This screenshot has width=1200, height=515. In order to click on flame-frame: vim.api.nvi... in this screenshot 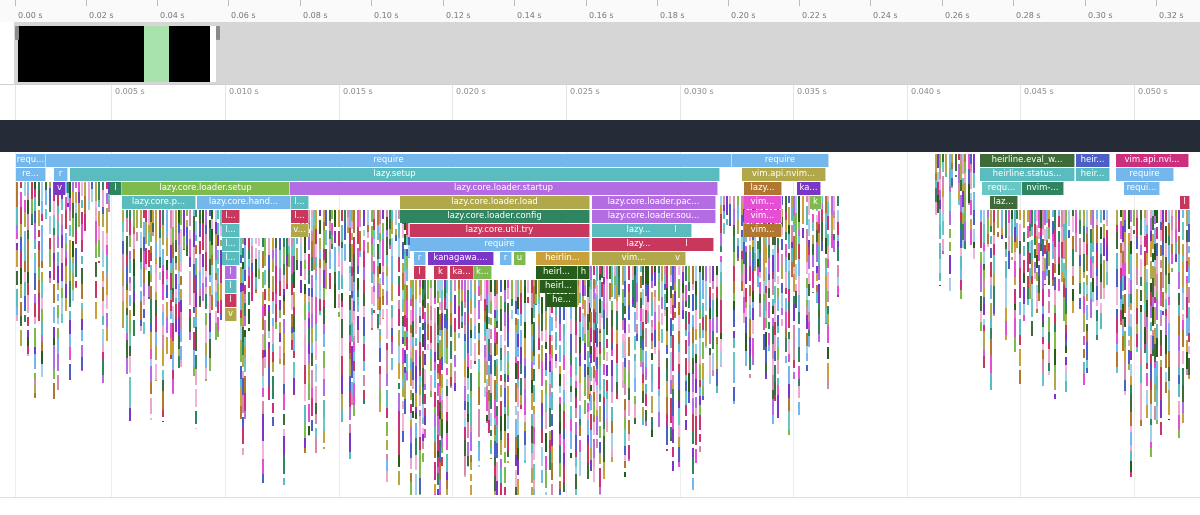, I will do `click(1152, 160)`.